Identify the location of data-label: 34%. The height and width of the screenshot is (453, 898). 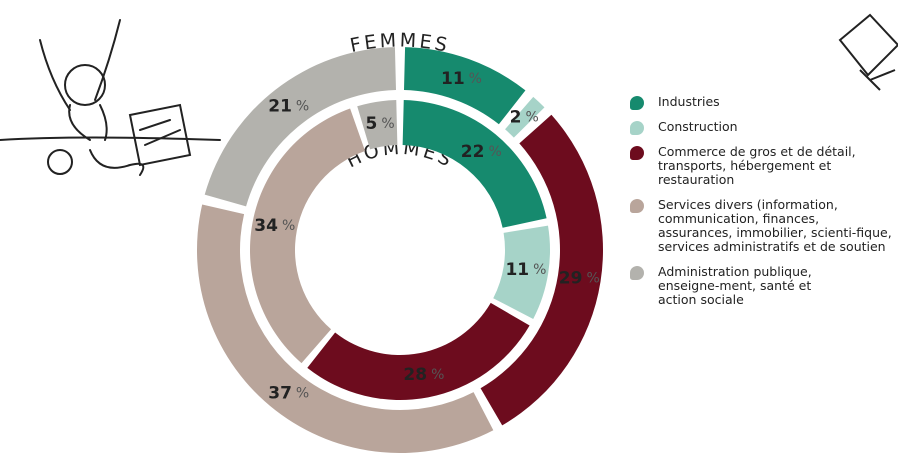
(274, 226).